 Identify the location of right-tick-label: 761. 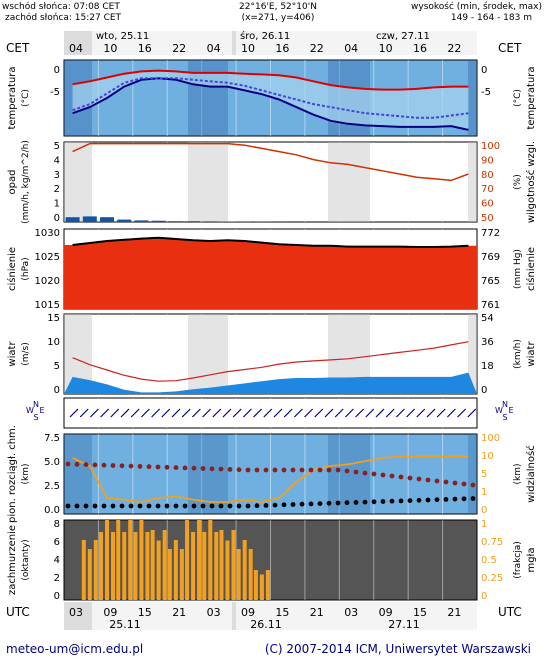
(490, 305).